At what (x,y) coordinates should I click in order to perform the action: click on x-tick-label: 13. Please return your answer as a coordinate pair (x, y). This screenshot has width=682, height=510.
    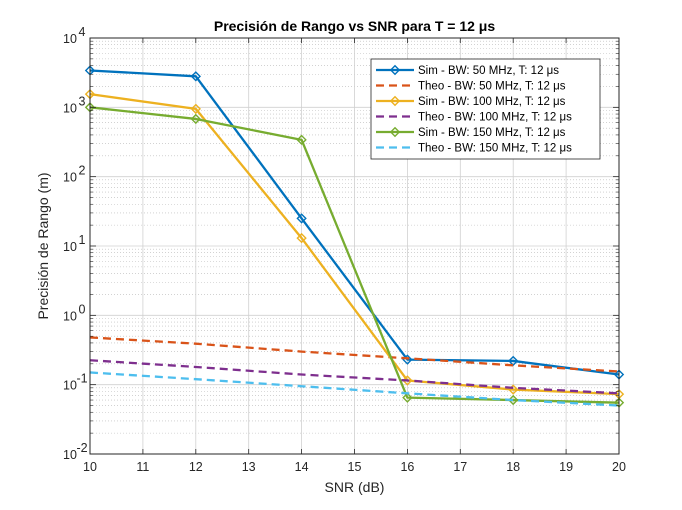
    Looking at the image, I should click on (249, 467).